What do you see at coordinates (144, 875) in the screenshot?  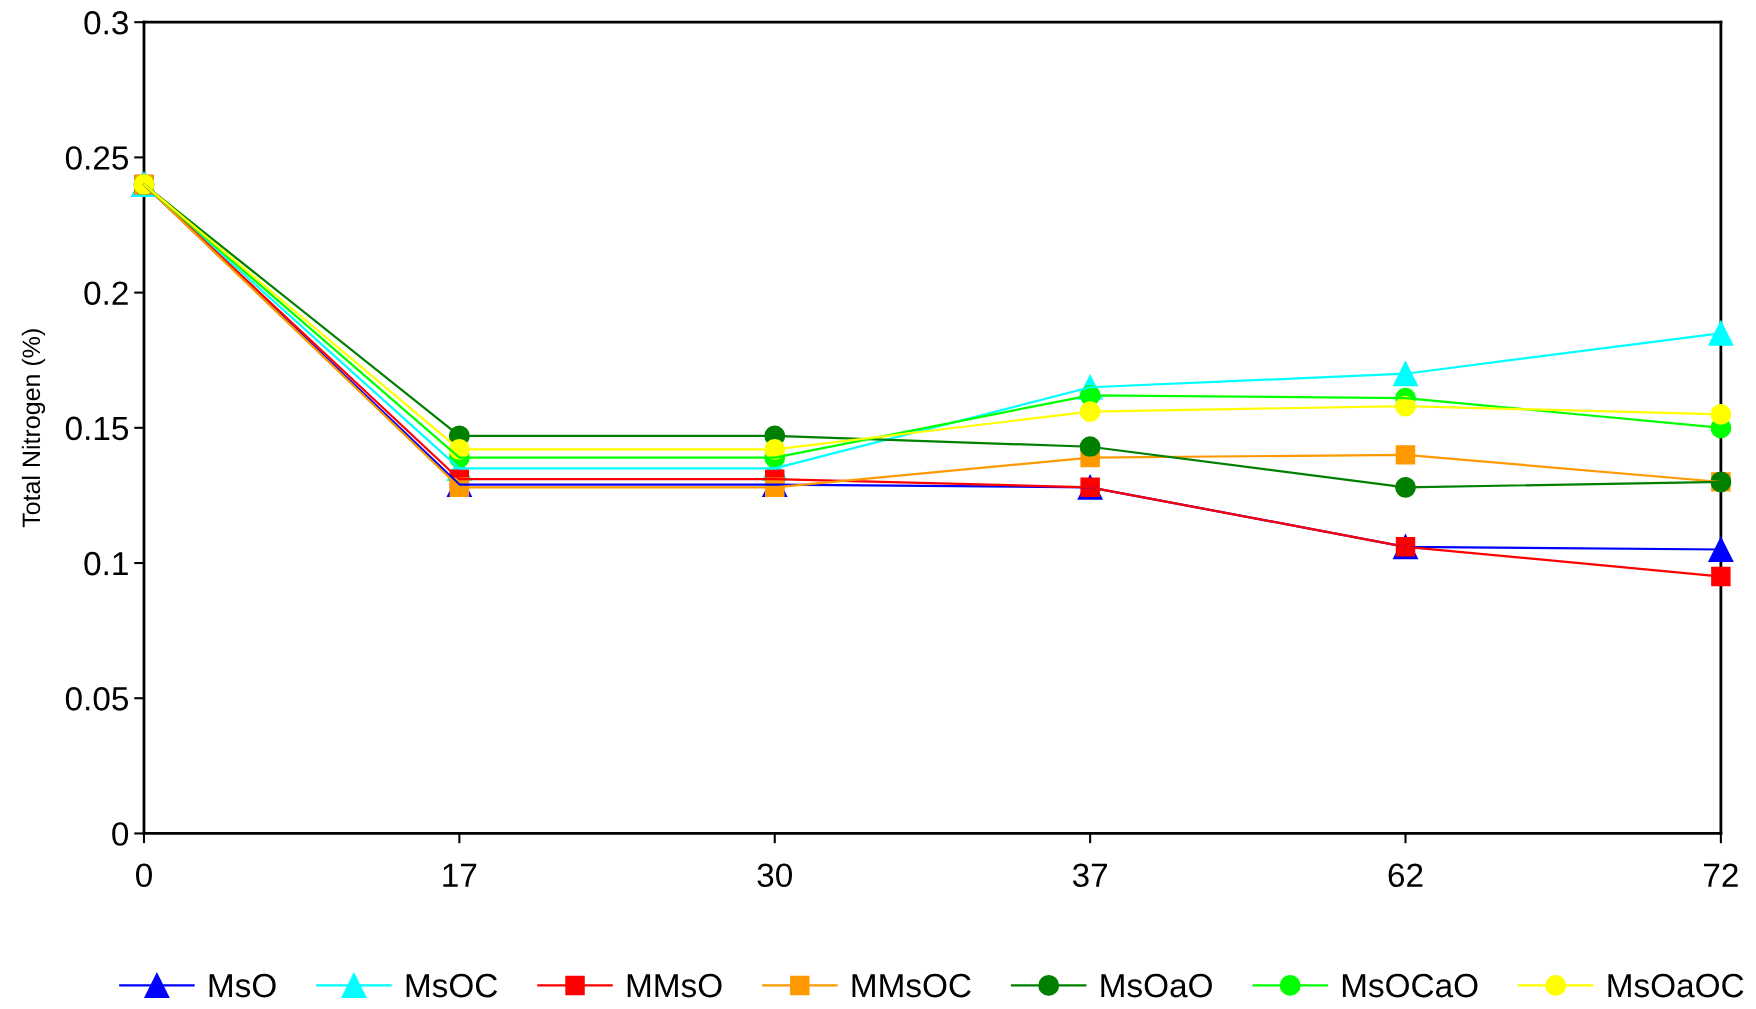 I see `x-tick-label: 0` at bounding box center [144, 875].